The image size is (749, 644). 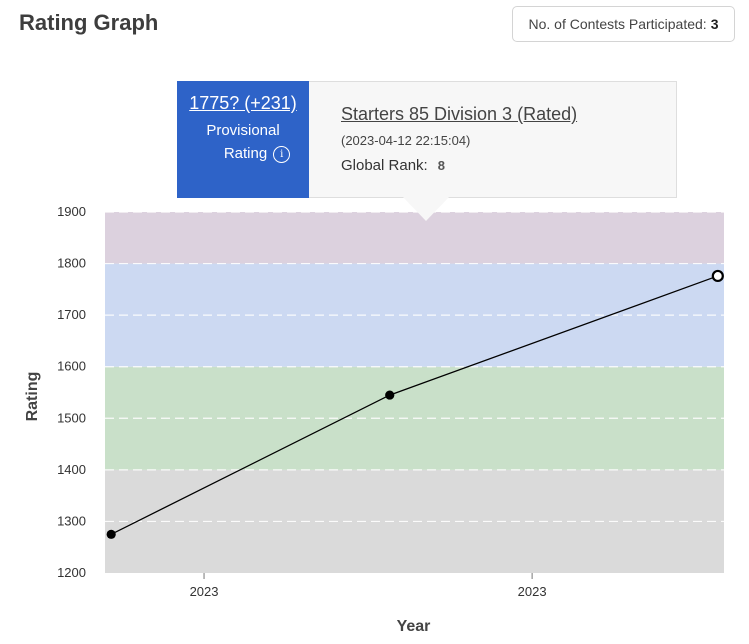 I want to click on contests-participated-badge: No. of Contests Participated: 3, so click(x=623, y=24).